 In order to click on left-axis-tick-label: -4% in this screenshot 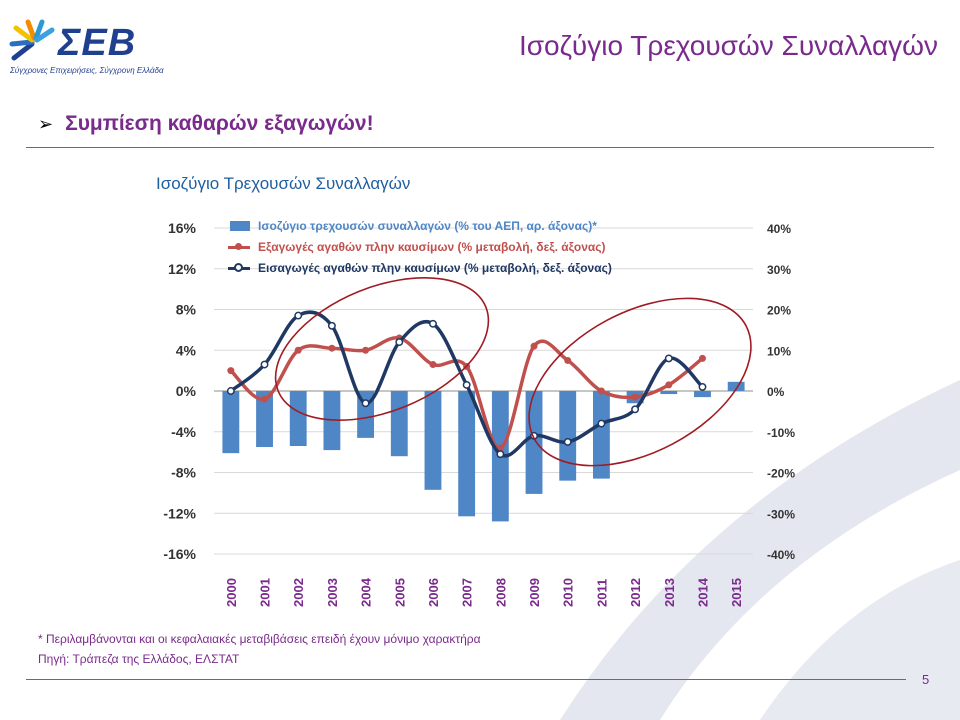, I will do `click(183, 432)`.